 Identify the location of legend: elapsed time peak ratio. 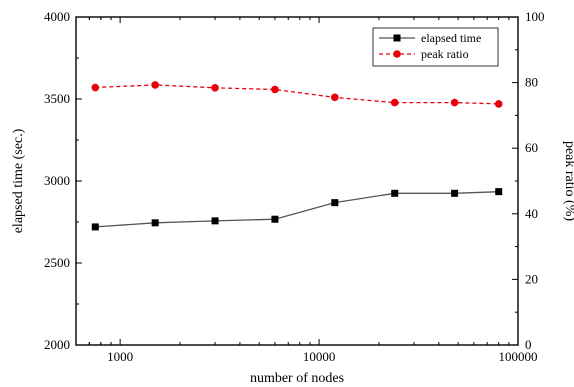
(435, 47).